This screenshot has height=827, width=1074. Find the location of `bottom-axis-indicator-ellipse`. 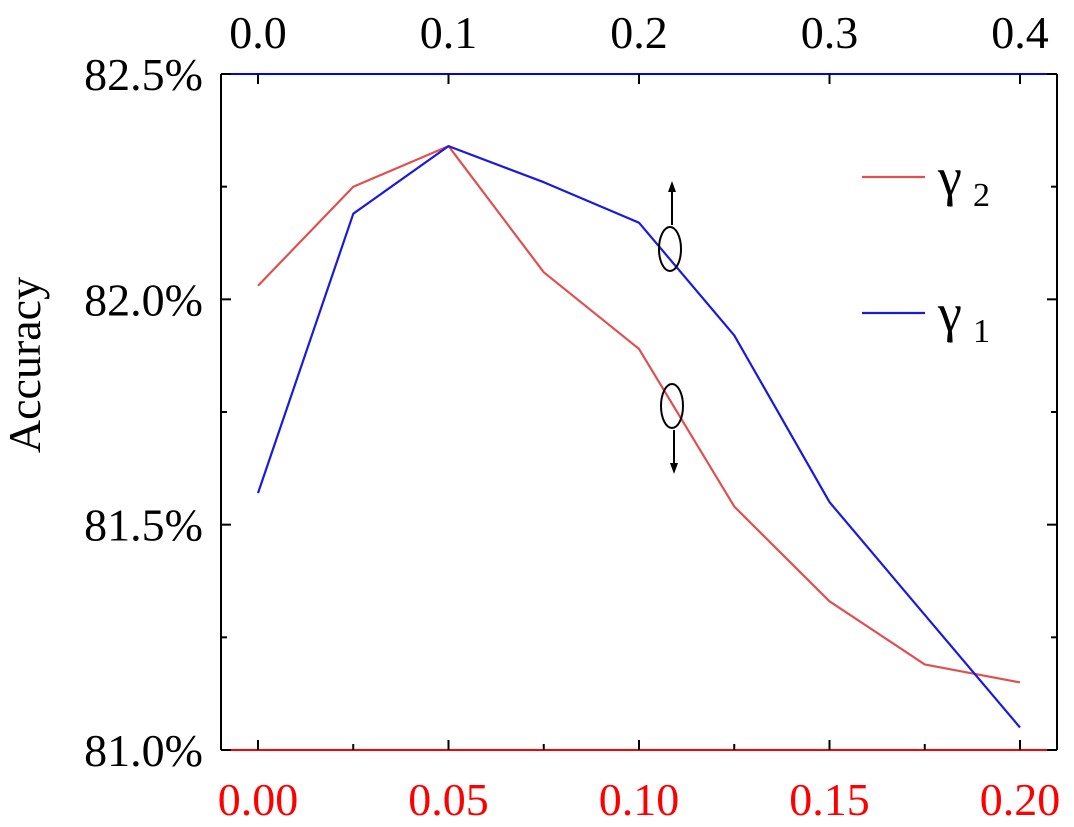

bottom-axis-indicator-ellipse is located at coordinates (672, 406).